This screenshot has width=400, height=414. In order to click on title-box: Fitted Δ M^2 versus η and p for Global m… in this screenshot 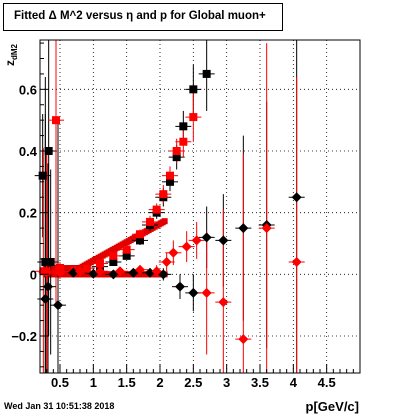, I will do `click(143, 17)`.